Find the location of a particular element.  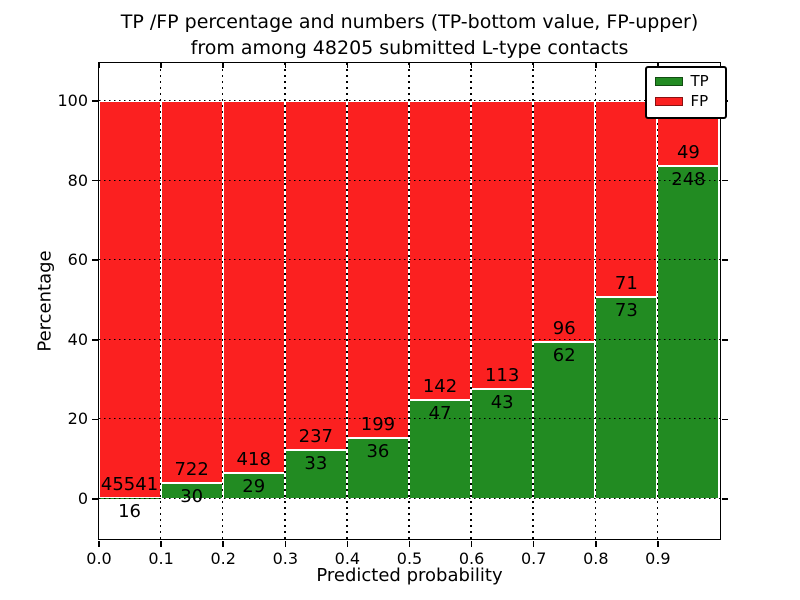

bar-count-label-tp: 29 is located at coordinates (254, 486).